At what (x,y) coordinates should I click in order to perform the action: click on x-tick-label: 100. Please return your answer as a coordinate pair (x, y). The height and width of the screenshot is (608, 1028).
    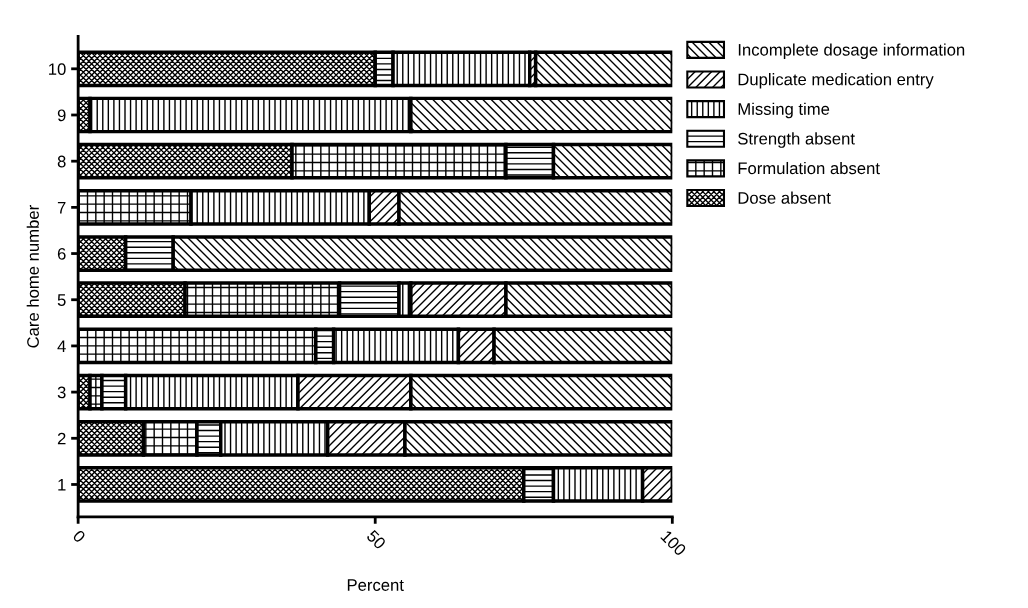
    Looking at the image, I should click on (673, 543).